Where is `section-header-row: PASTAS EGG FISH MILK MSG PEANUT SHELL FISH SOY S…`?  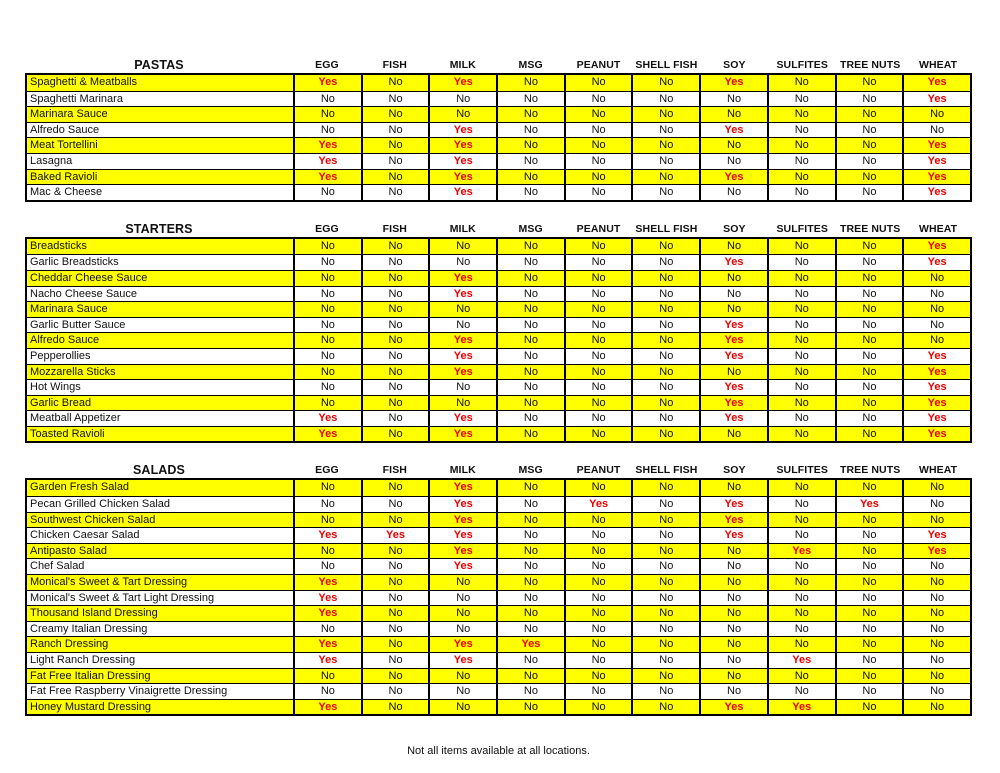 section-header-row: PASTAS EGG FISH MILK MSG PEANUT SHELL FISH SOY S… is located at coordinates (498, 65).